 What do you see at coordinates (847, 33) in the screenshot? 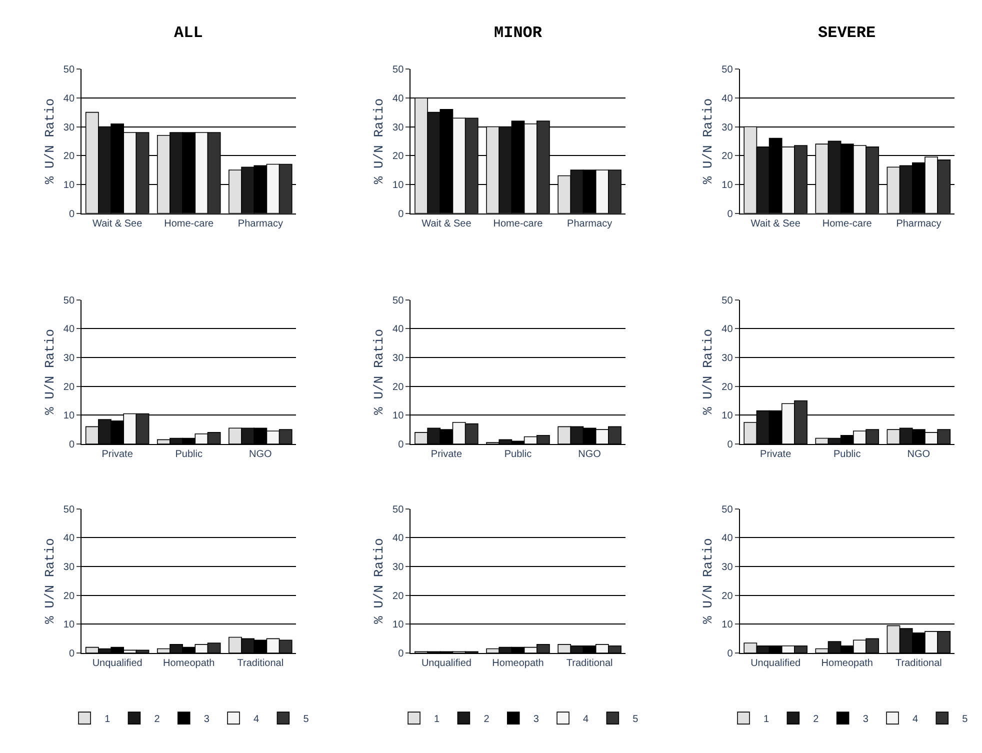
I see `chart-title: SEVERE` at bounding box center [847, 33].